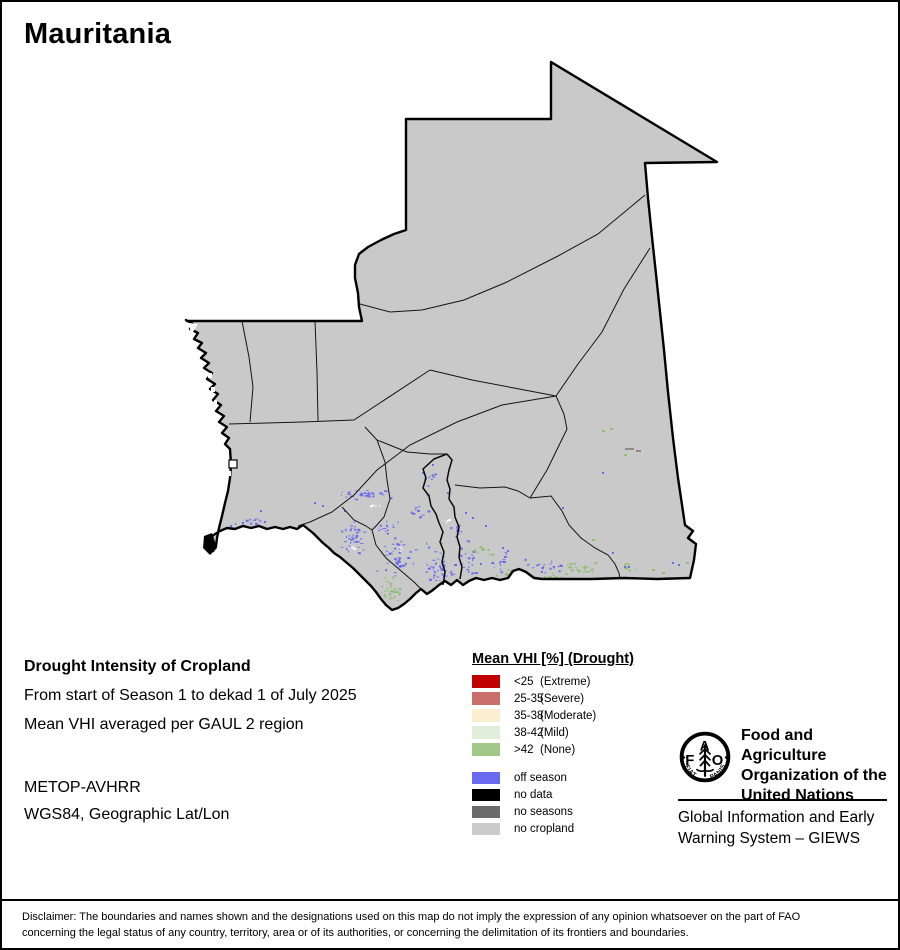 This screenshot has height=950, width=900. I want to click on legend-row-off-season: off season, so click(523, 777).